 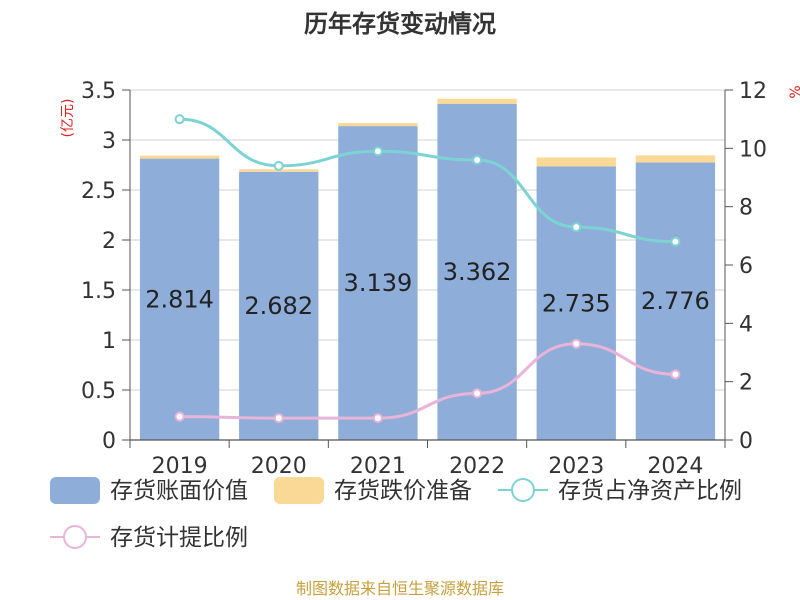 I want to click on right-axis-tick-label: 10, so click(x=753, y=149).